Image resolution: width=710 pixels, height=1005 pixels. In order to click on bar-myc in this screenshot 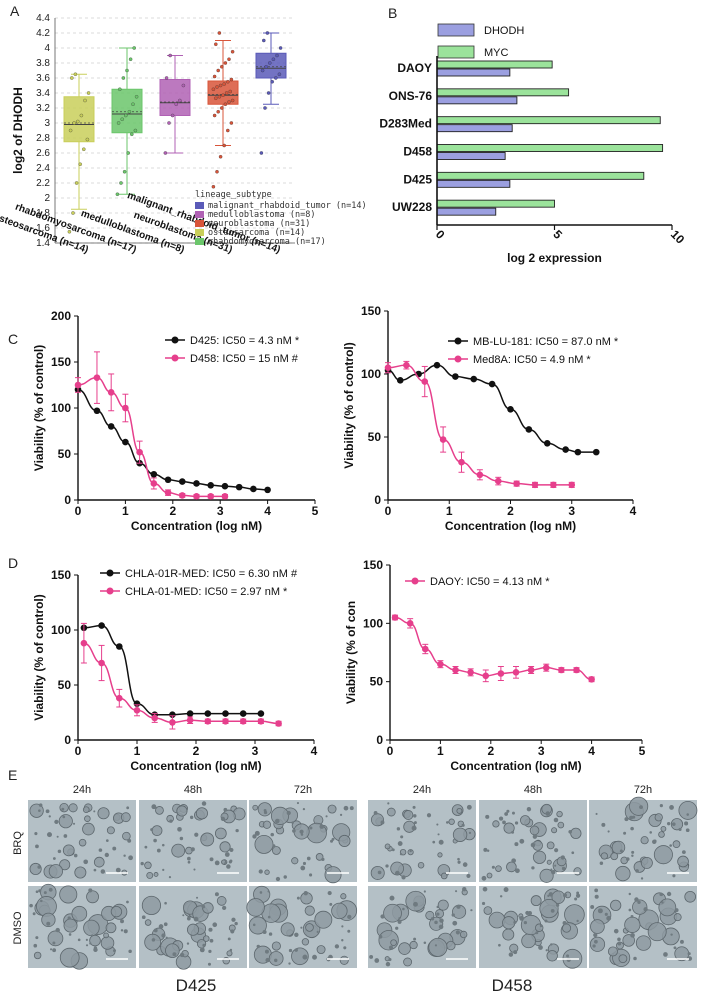, I will do `click(550, 148)`.